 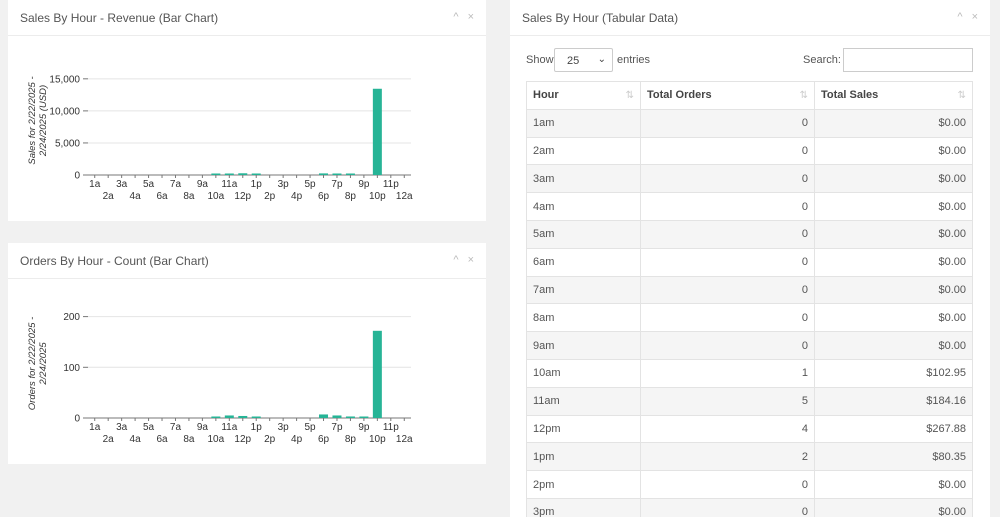 What do you see at coordinates (32, 363) in the screenshot?
I see `y-axis-title-line: Orders for 2/22/2025 -` at bounding box center [32, 363].